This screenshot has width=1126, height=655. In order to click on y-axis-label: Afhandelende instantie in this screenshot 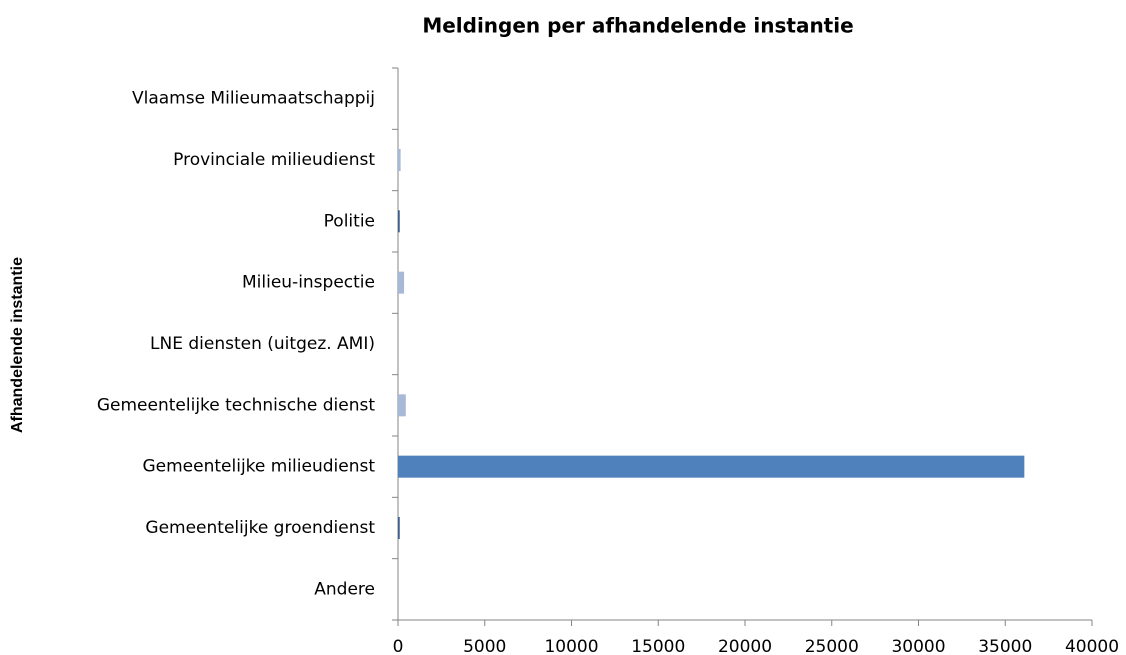, I will do `click(17, 345)`.